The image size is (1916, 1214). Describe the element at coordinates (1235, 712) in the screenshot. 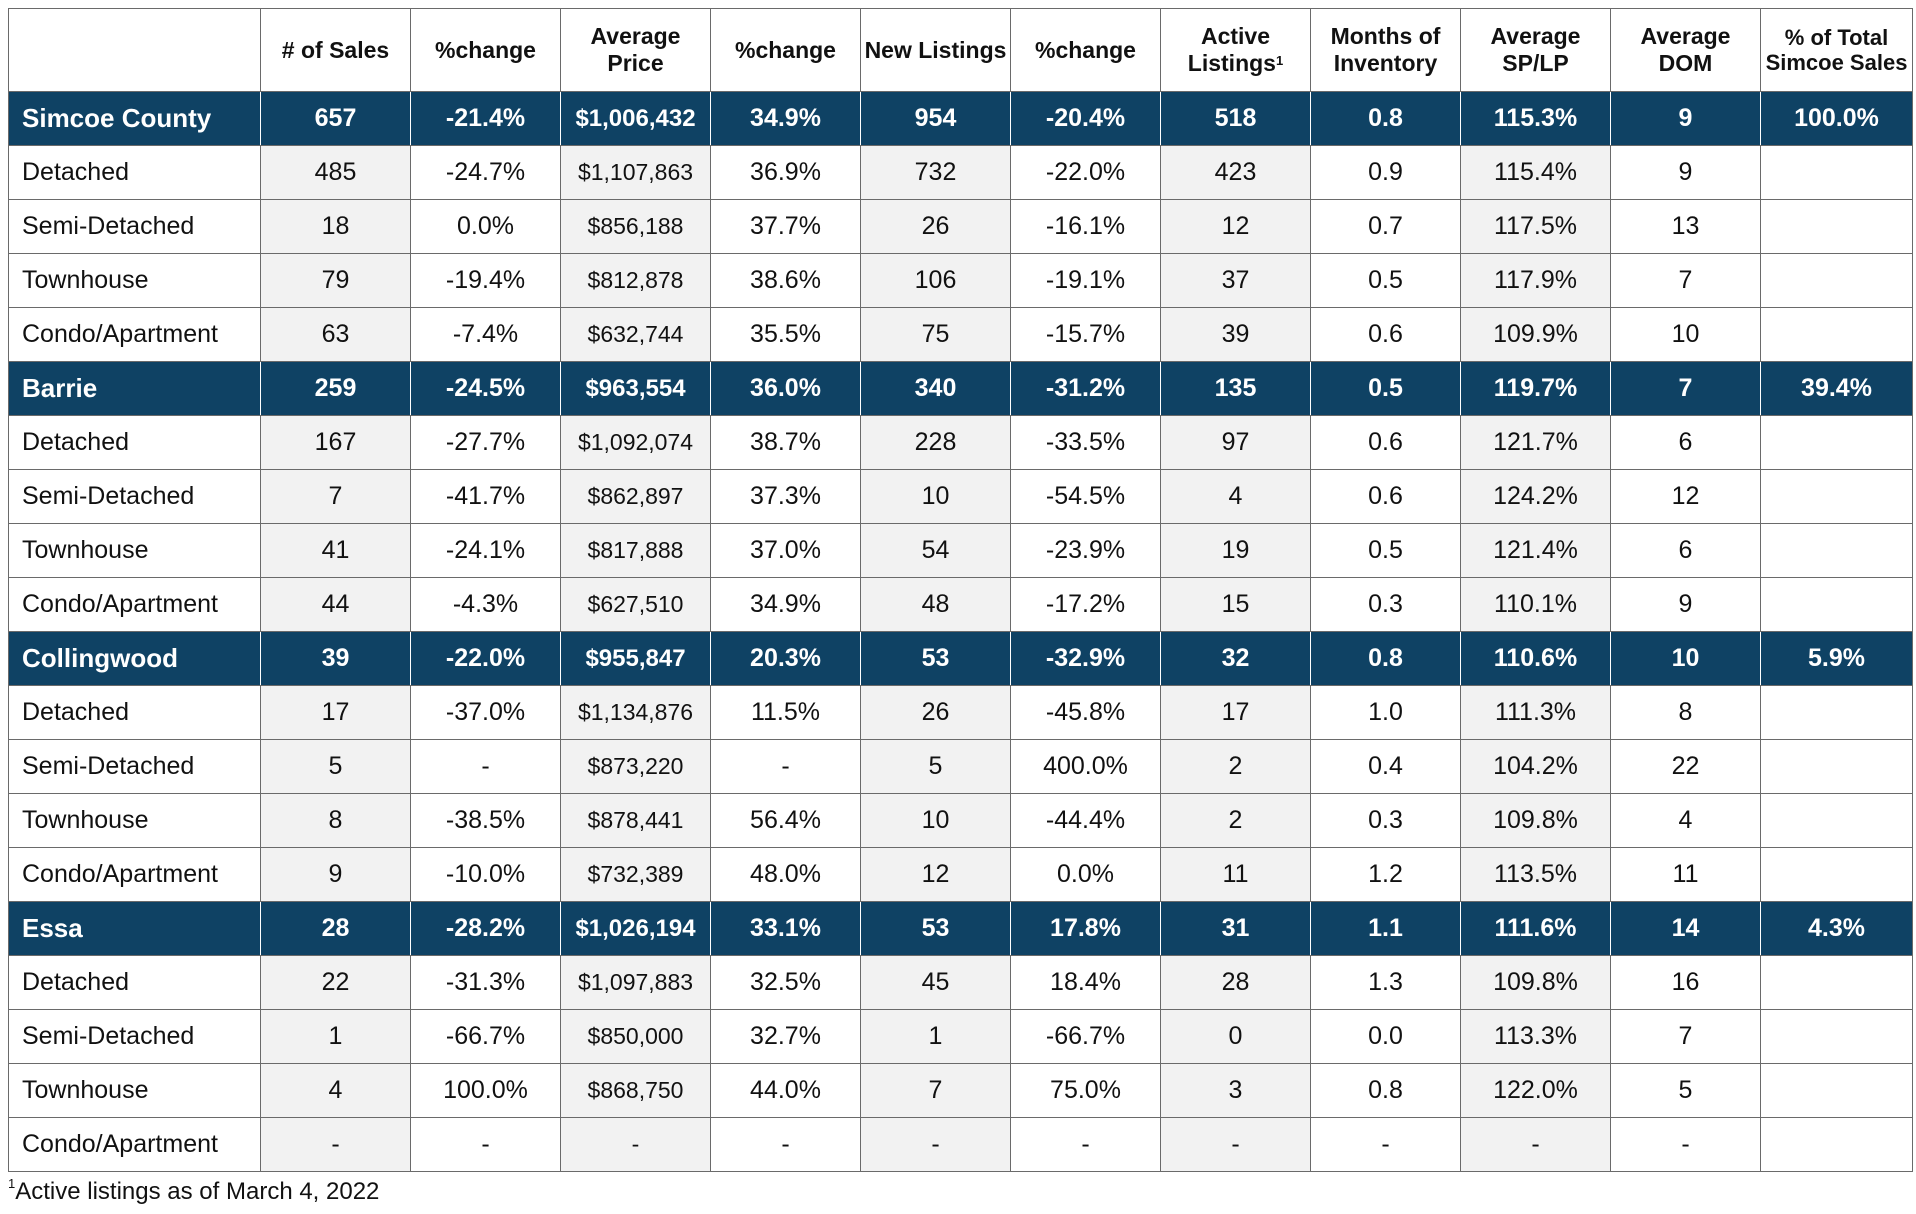

I see `cell-active-listings: 17` at that location.